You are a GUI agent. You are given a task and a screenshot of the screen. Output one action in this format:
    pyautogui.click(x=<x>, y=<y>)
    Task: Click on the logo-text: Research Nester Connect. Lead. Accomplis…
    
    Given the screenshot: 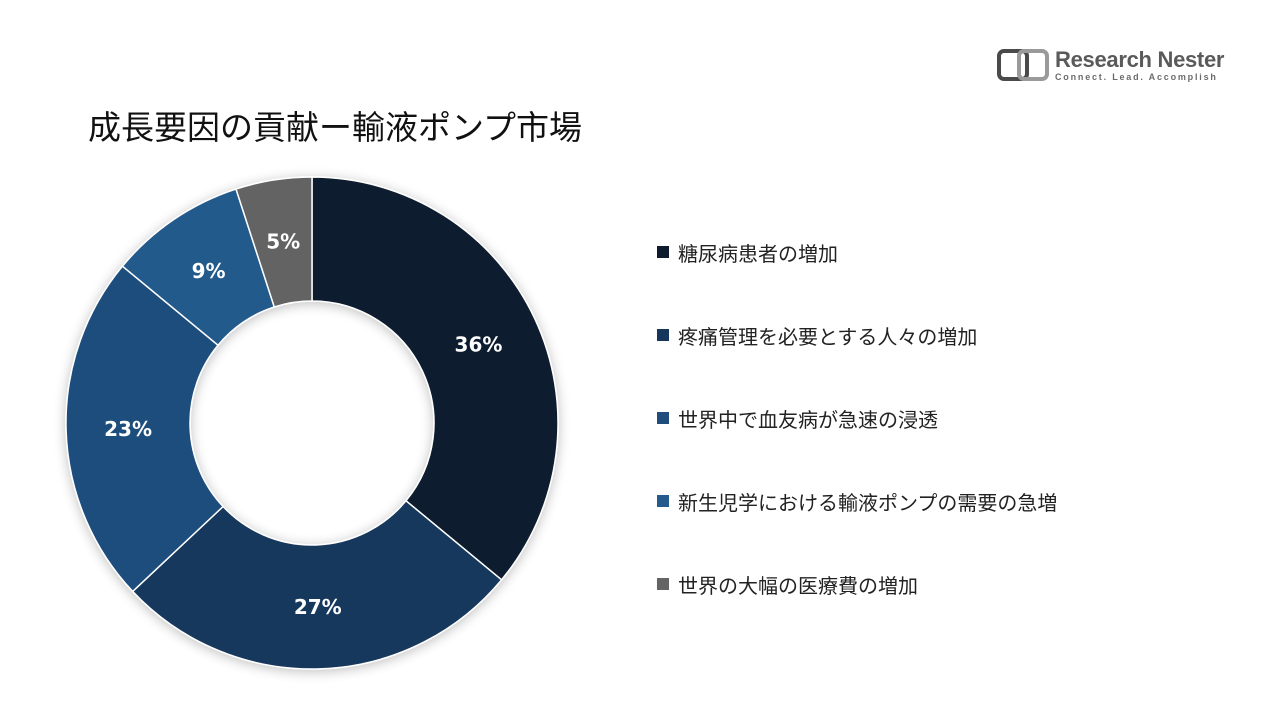 What is the action you would take?
    pyautogui.click(x=1140, y=64)
    